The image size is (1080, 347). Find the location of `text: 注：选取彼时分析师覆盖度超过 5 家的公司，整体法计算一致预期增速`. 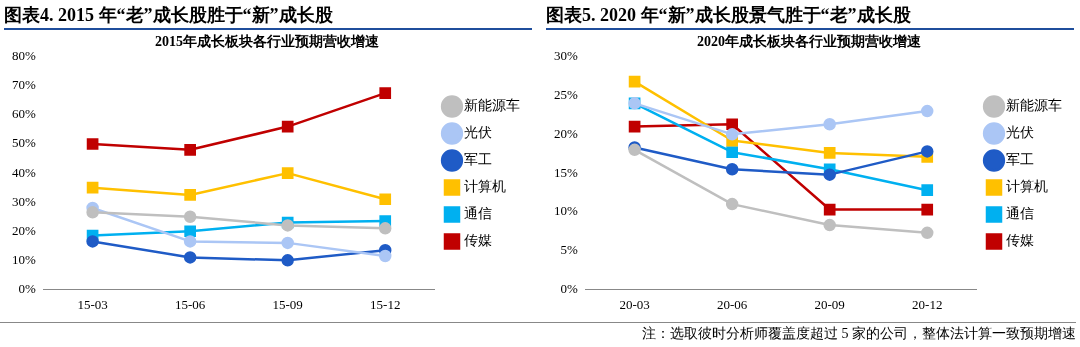

text: 注：选取彼时分析师覆盖度超过 5 家的公司，整体法计算一致预期增速 is located at coordinates (538, 333).